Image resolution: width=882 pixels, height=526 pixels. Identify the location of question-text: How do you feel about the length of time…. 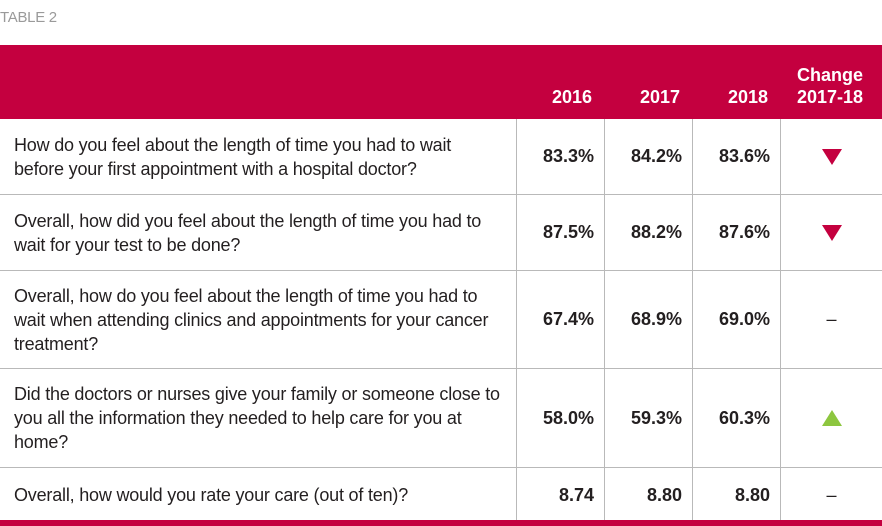
(233, 156).